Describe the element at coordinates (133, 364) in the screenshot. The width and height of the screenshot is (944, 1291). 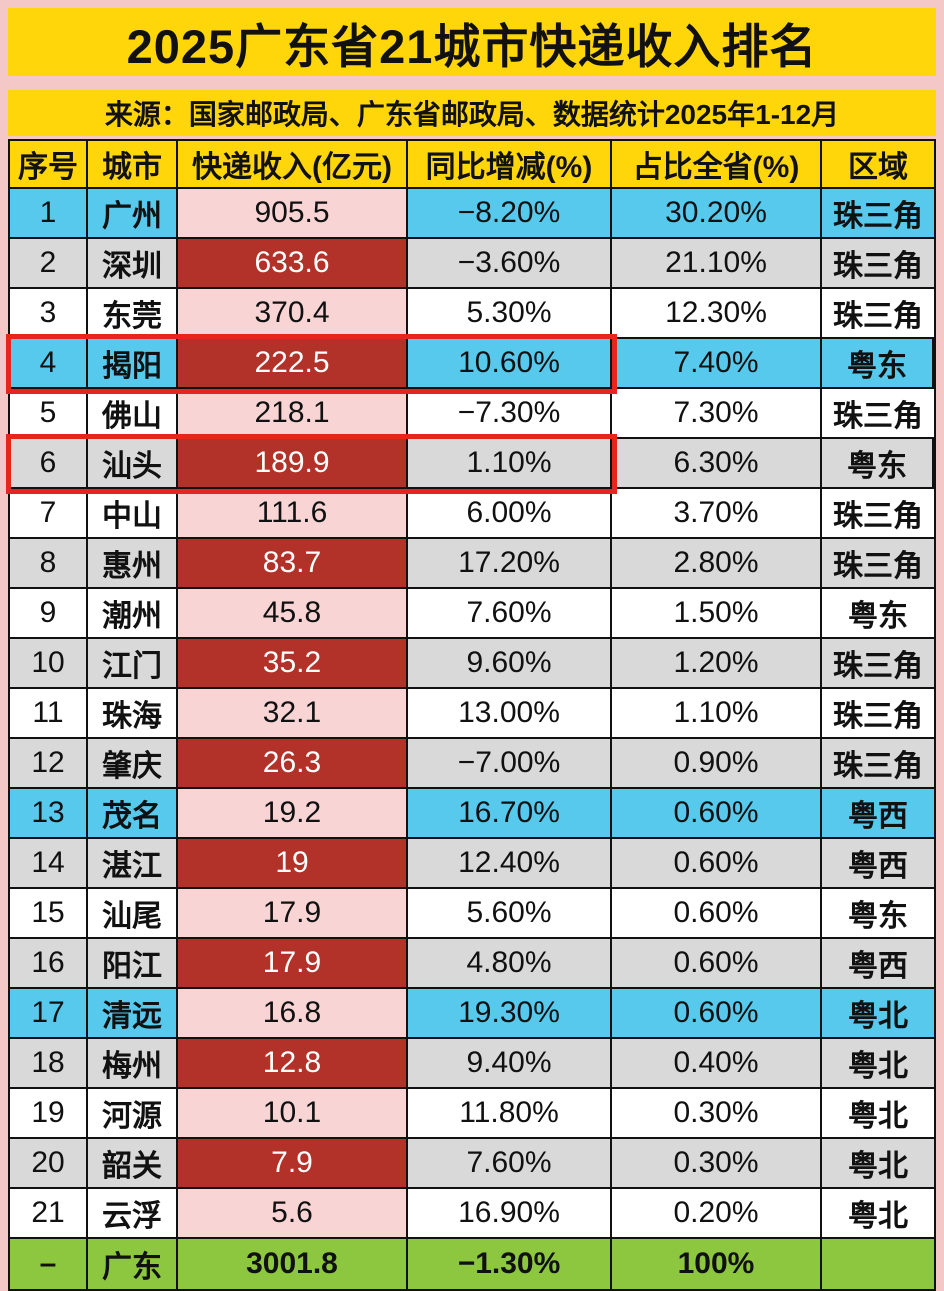
I see `city-cell: 揭阳` at that location.